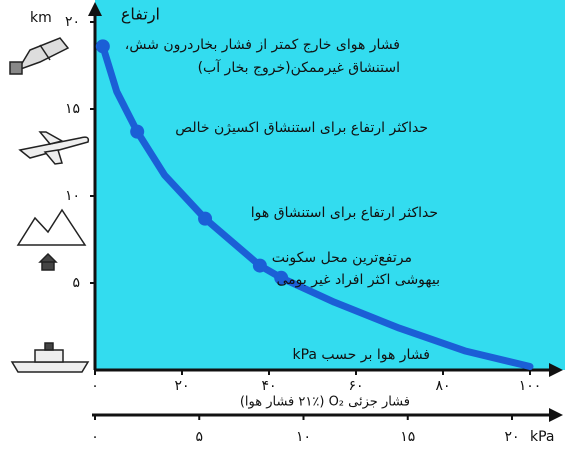 This screenshot has height=449, width=565. Describe the element at coordinates (268, 386) in the screenshot. I see `x-tick-label: ۴۰` at that location.